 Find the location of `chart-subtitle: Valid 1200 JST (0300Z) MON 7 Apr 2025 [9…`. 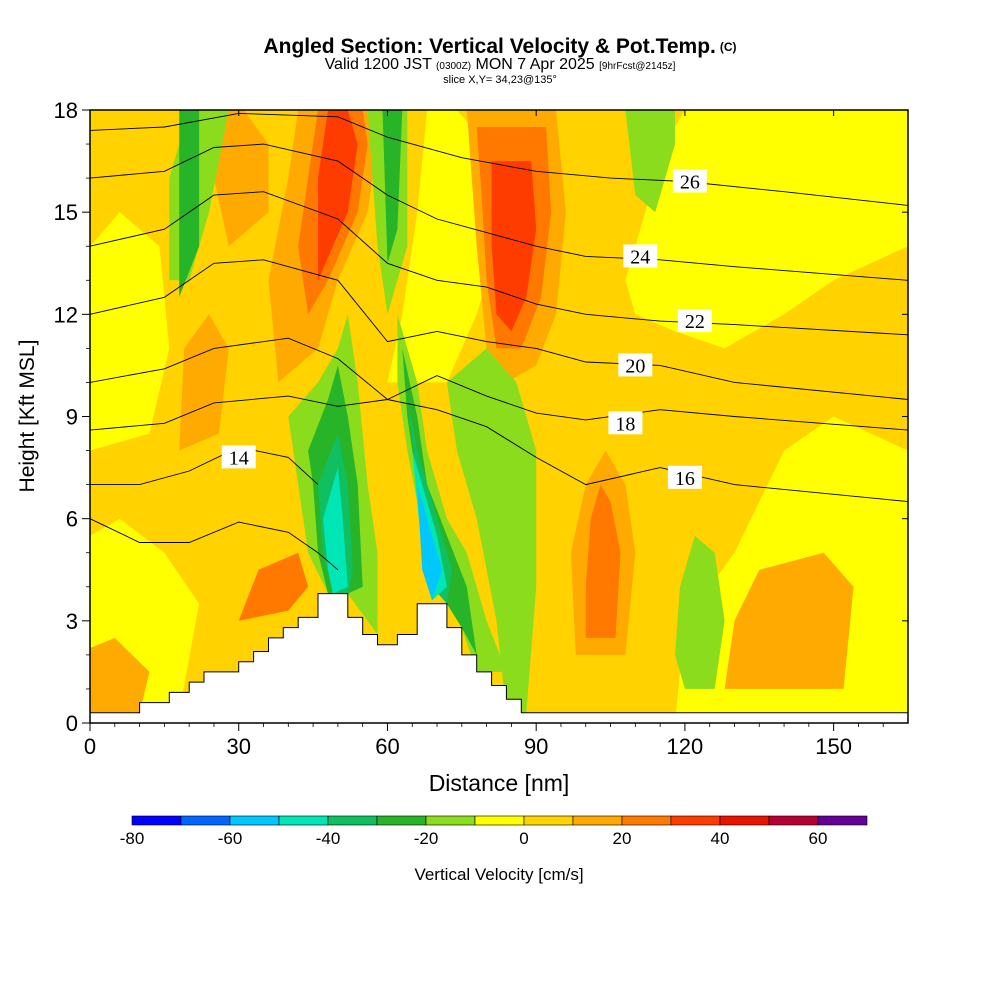

chart-subtitle: Valid 1200 JST (0300Z) MON 7 Apr 2025 [9… is located at coordinates (500, 65).